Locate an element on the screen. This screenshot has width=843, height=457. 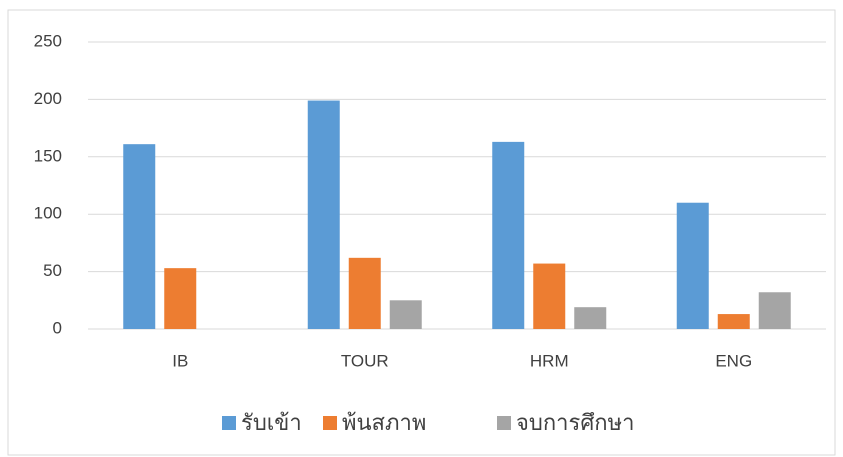
legend-label: รับเข้า is located at coordinates (271, 422).